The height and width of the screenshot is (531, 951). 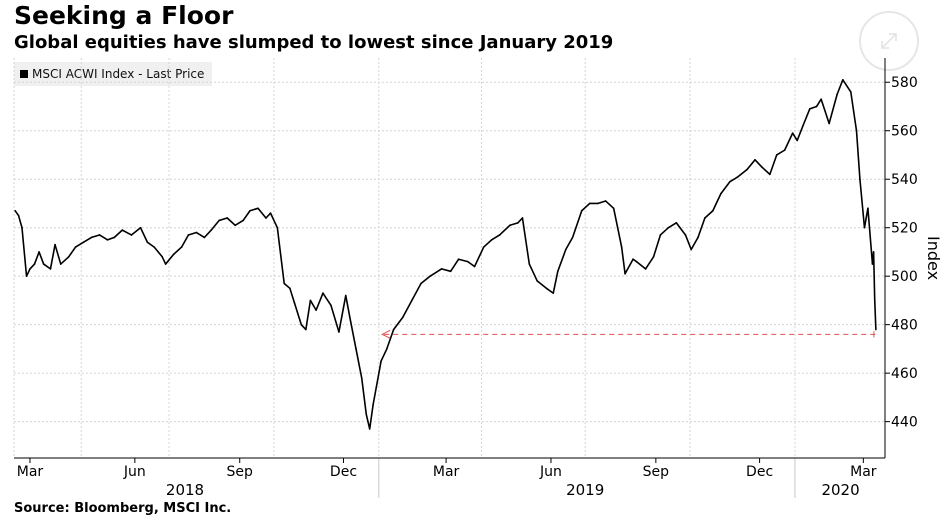 What do you see at coordinates (904, 132) in the screenshot?
I see `y-tick-label: 560` at bounding box center [904, 132].